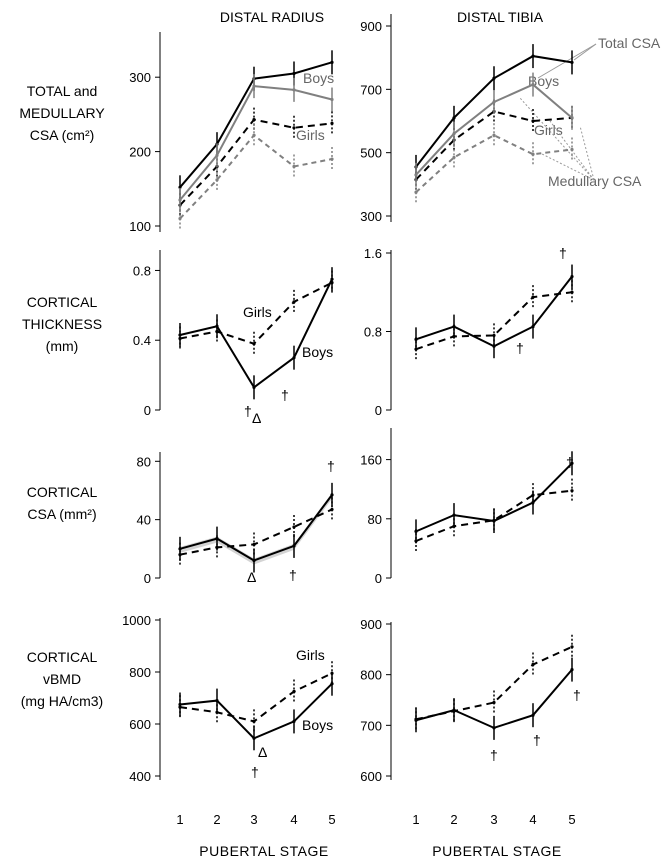  What do you see at coordinates (216, 819) in the screenshot?
I see `x-tick-label: 2` at bounding box center [216, 819].